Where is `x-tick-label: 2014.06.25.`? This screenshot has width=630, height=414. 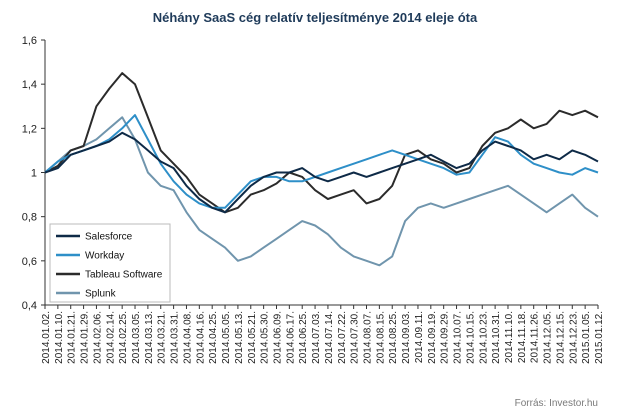 x-tick-label: 2014.06.25. is located at coordinates (303, 337).